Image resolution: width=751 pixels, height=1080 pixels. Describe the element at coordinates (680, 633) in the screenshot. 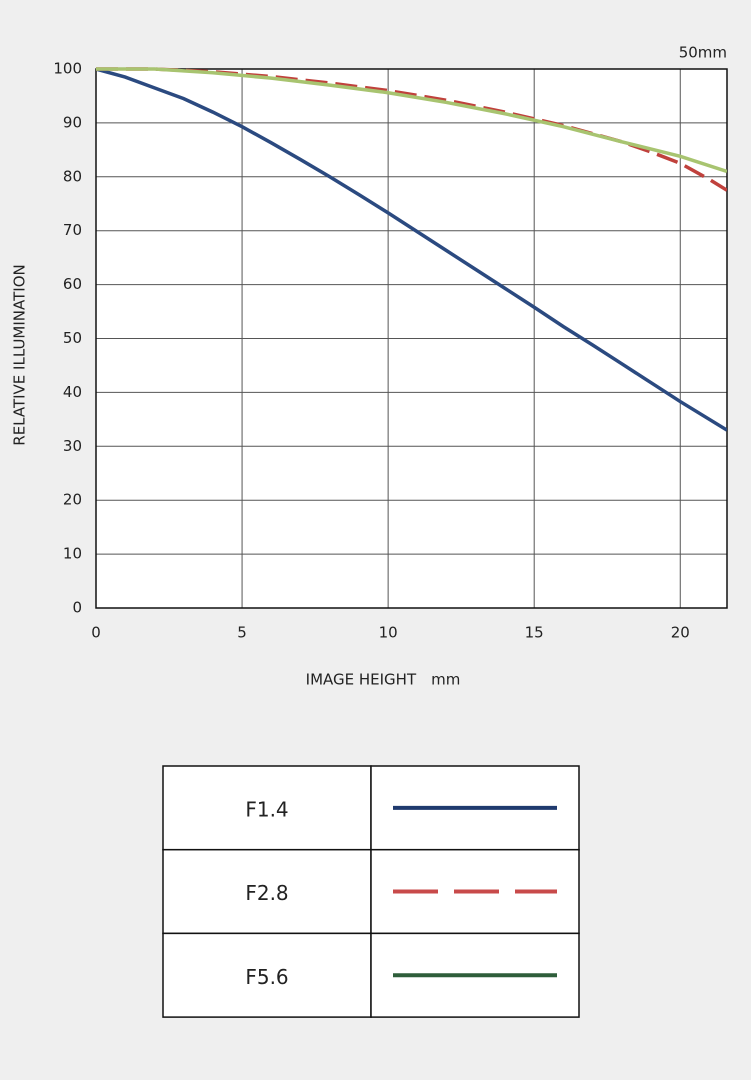

I see `x-tick-label: 20` at that location.